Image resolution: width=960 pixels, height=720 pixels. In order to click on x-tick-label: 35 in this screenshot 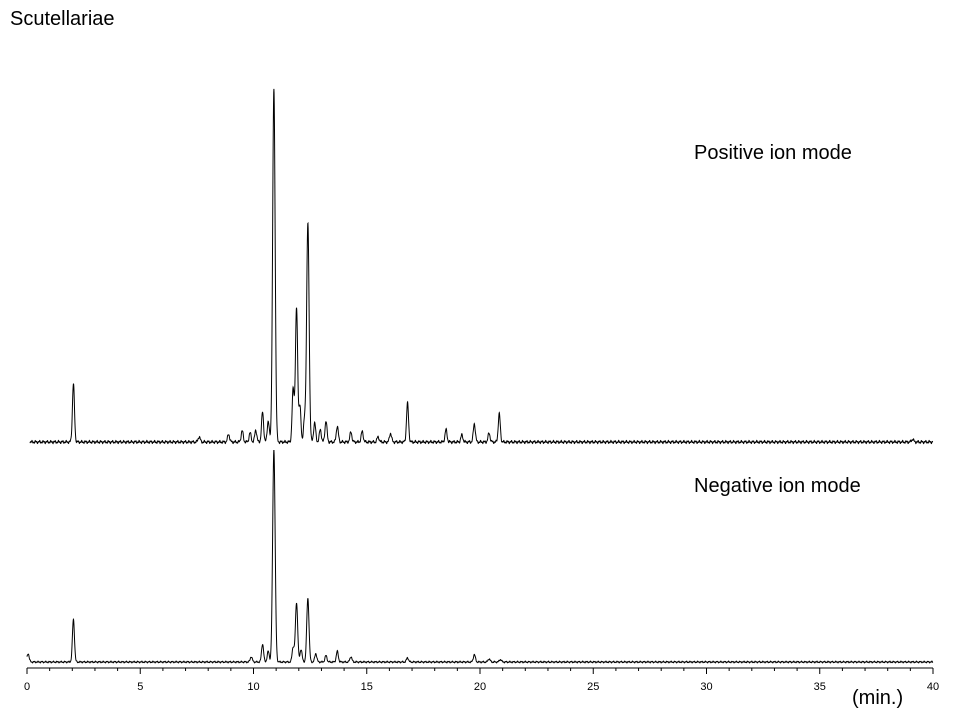, I will do `click(820, 687)`.